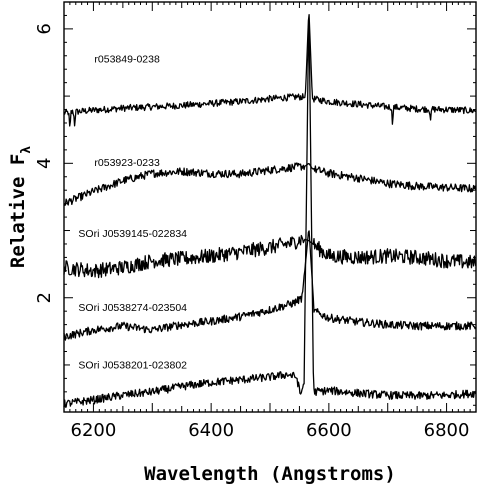 This screenshot has width=478, height=491. I want to click on series-label: SOri J0538274-023504, so click(132, 308).